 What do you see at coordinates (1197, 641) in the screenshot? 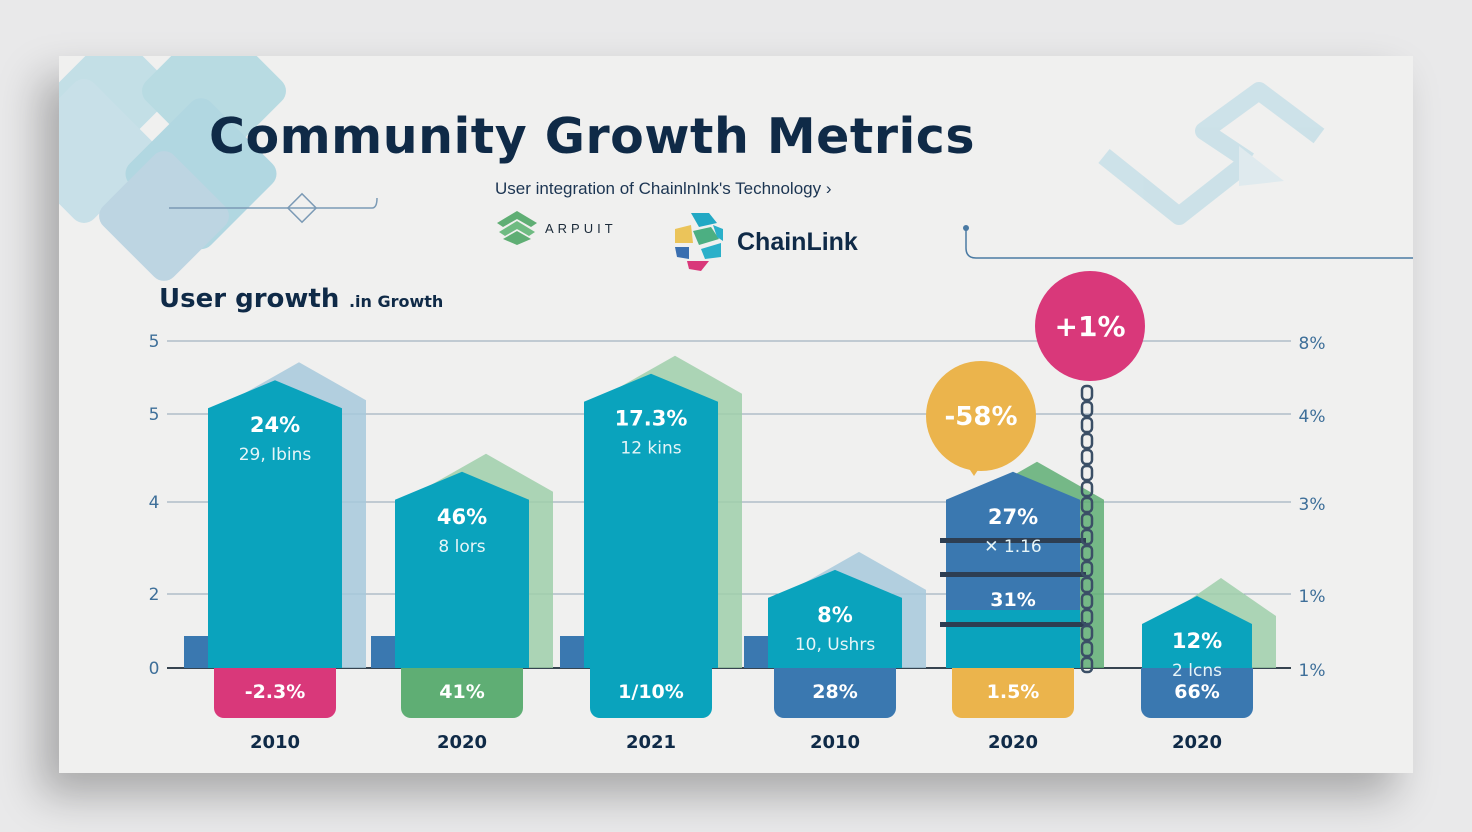
I see `bar-value-label: 12%` at bounding box center [1197, 641].